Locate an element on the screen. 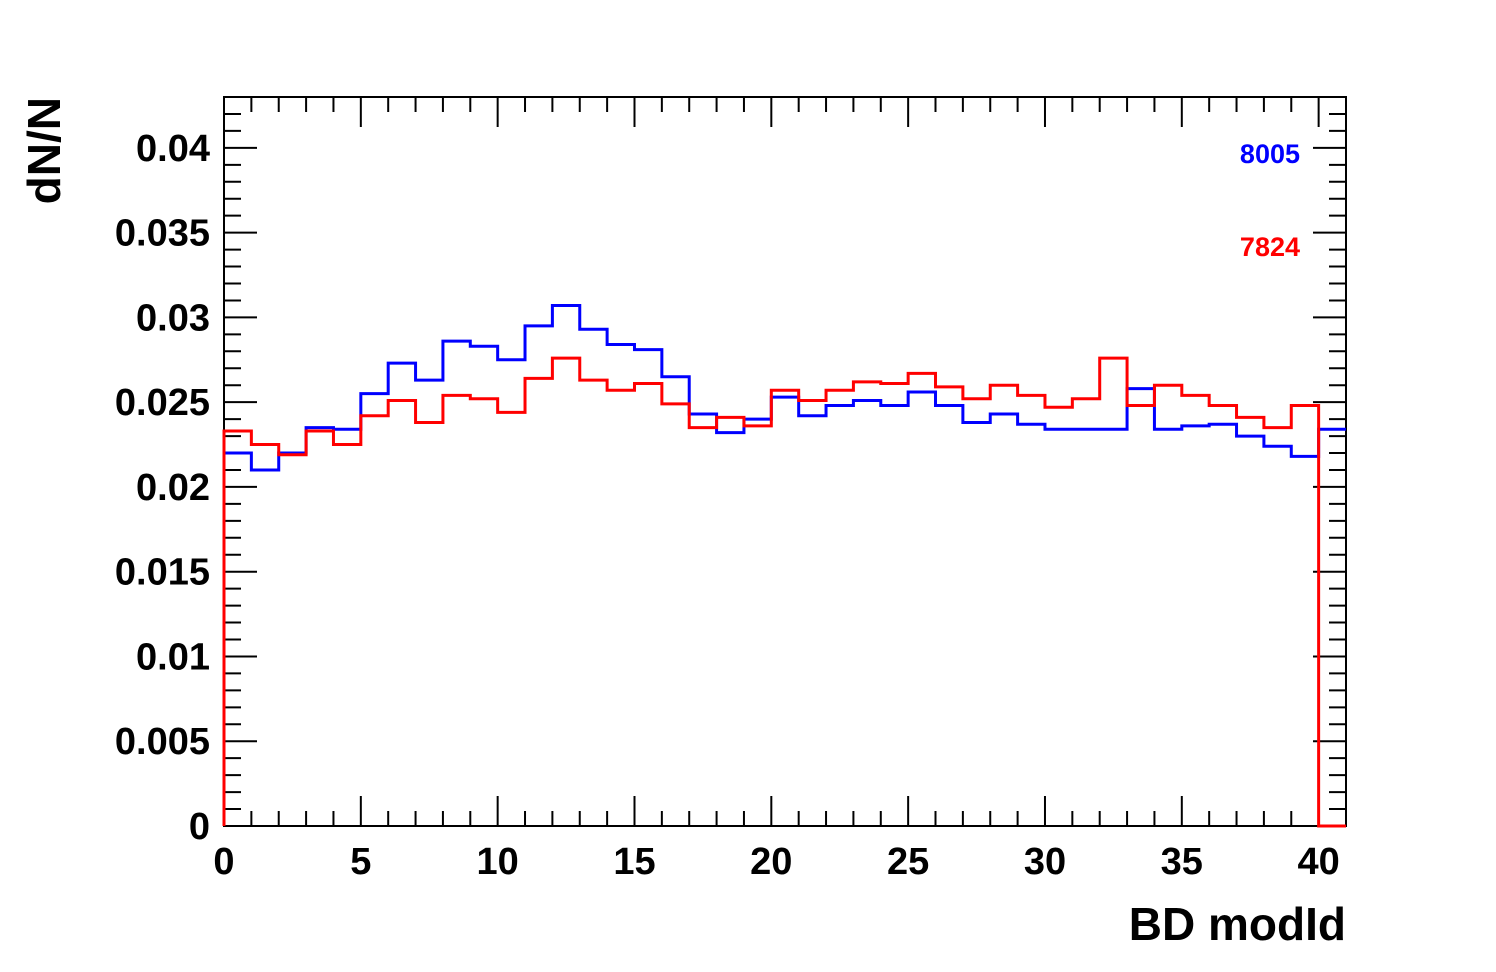 This screenshot has height=972, width=1496. x-tick-label: 20 is located at coordinates (771, 862).